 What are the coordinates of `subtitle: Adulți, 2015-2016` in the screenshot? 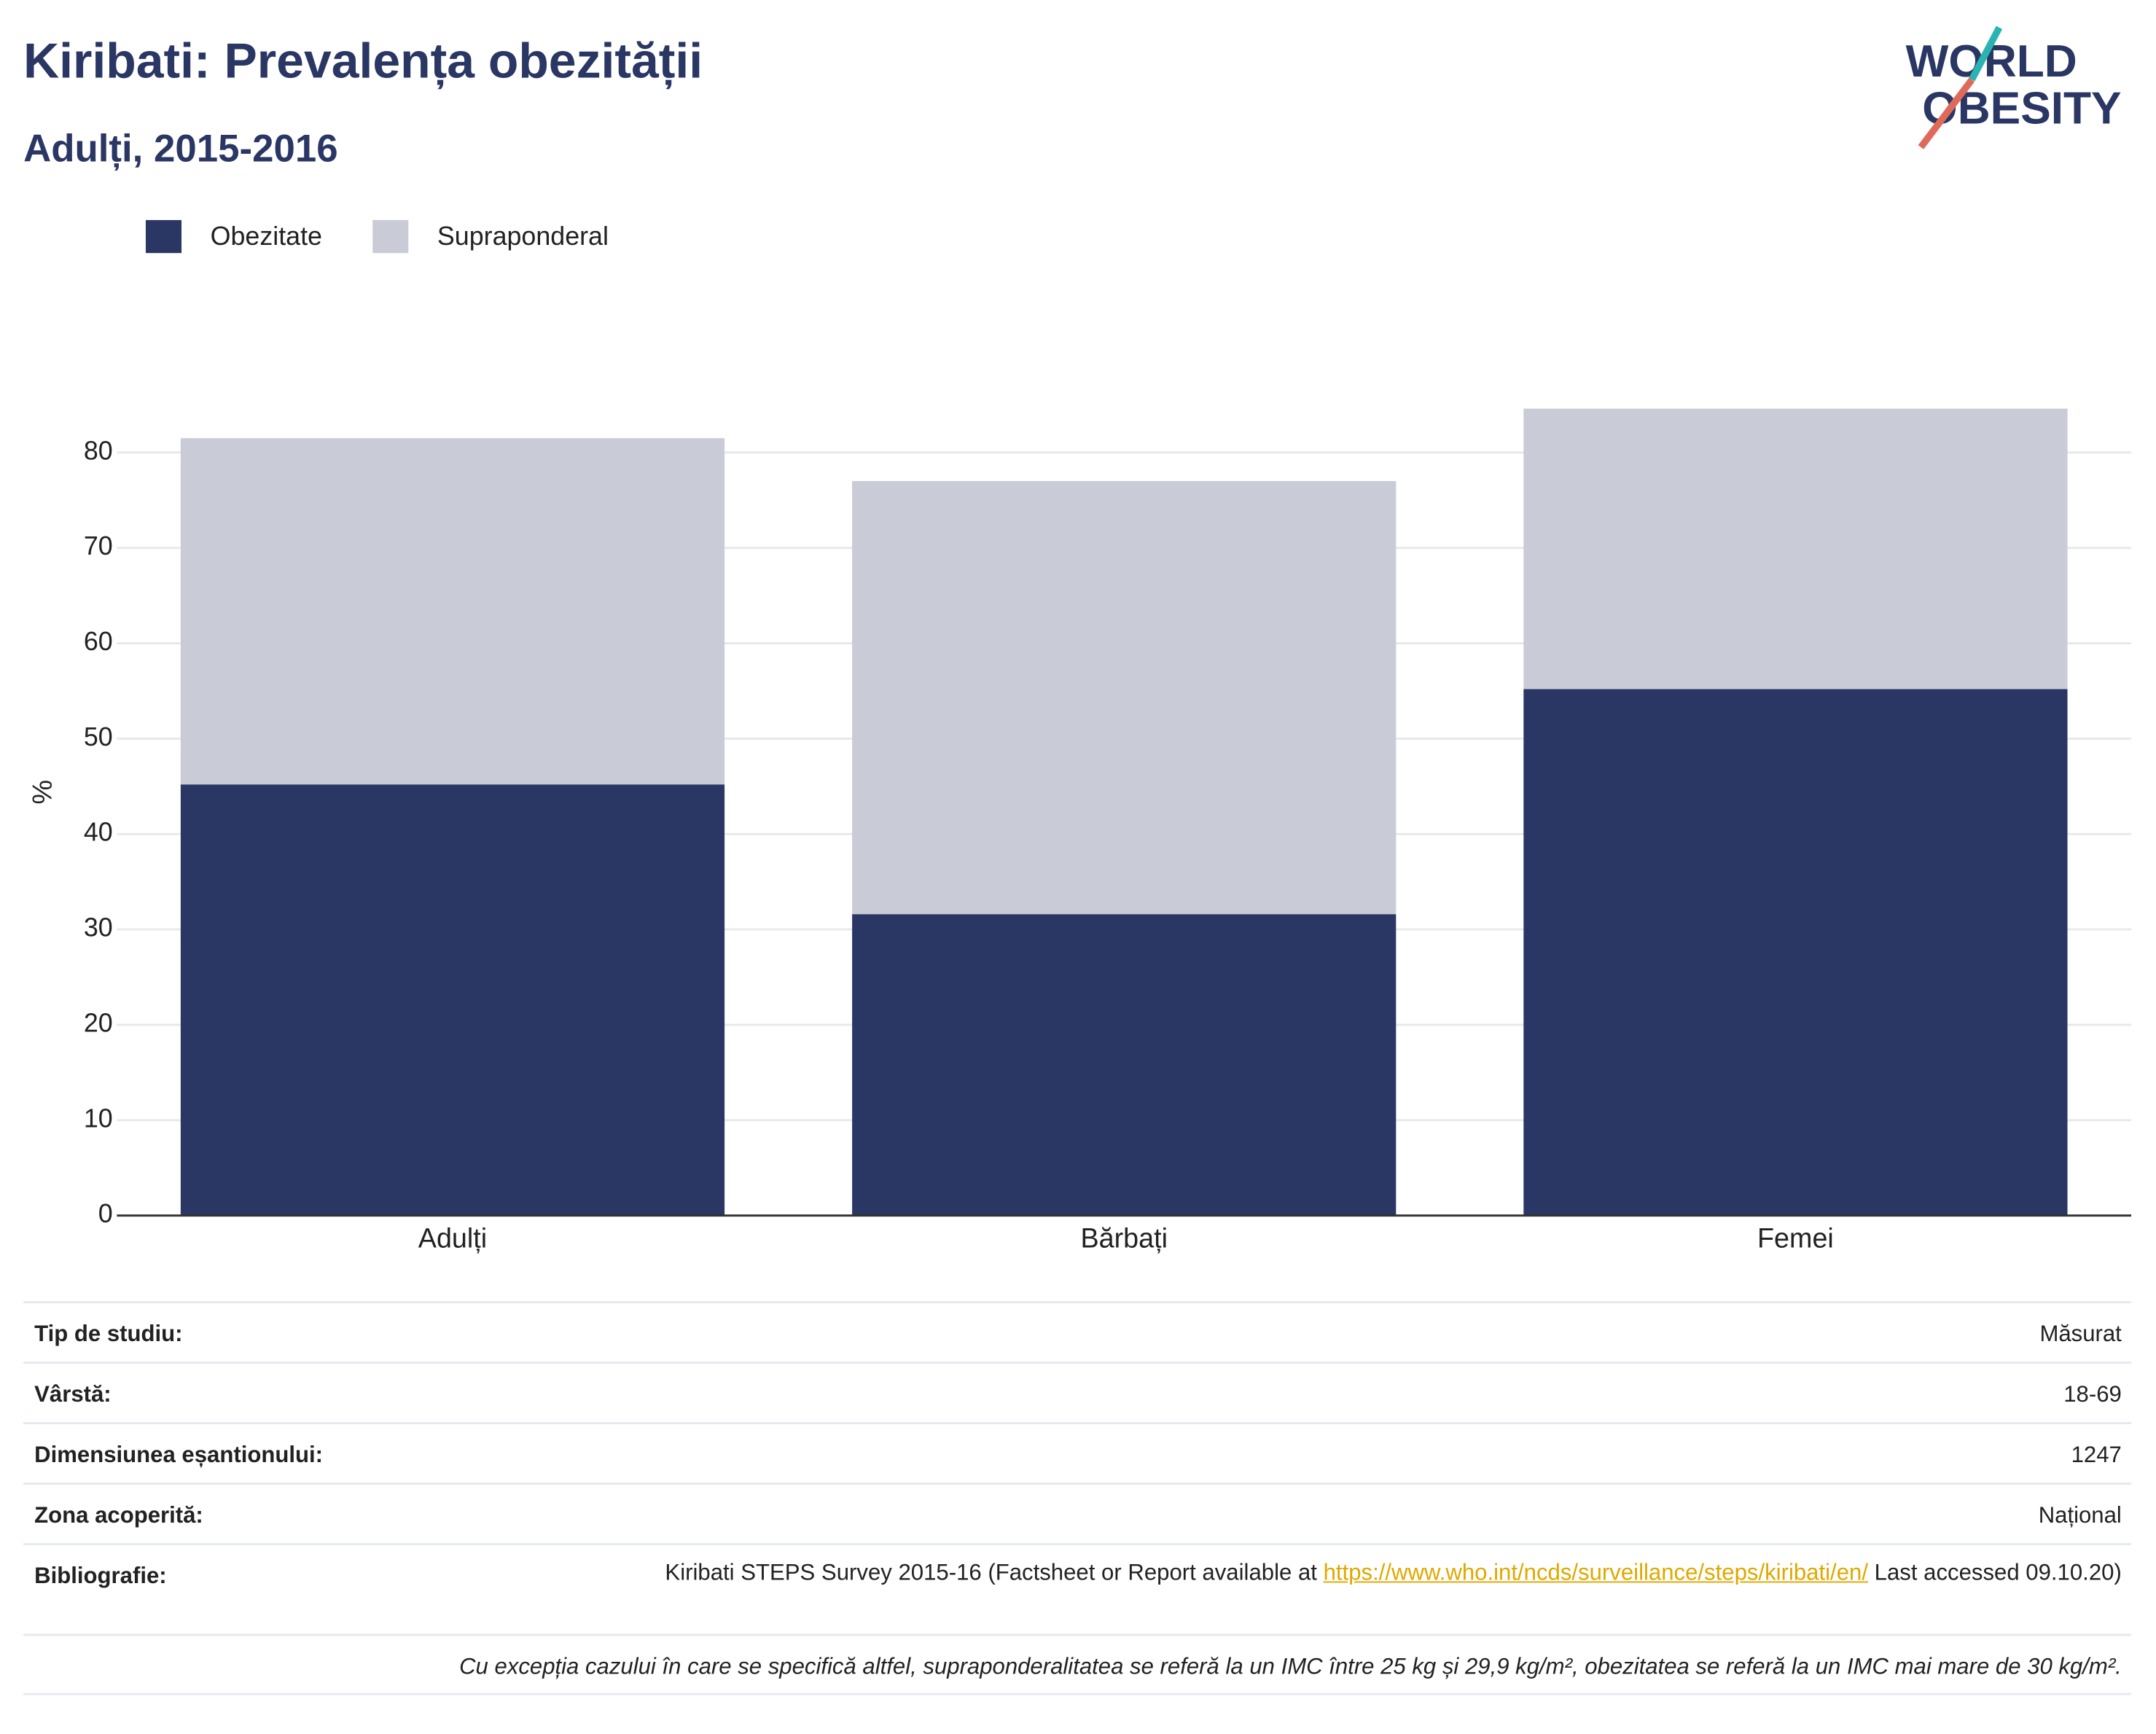 It's located at (181, 149).